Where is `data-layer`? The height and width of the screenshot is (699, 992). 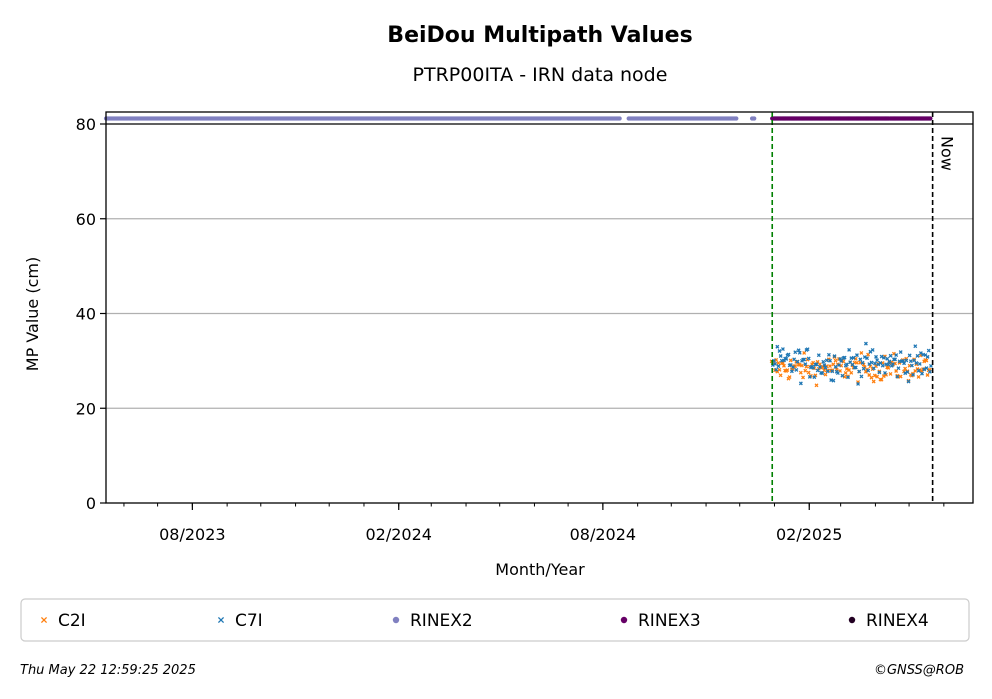 data-layer is located at coordinates (851, 364).